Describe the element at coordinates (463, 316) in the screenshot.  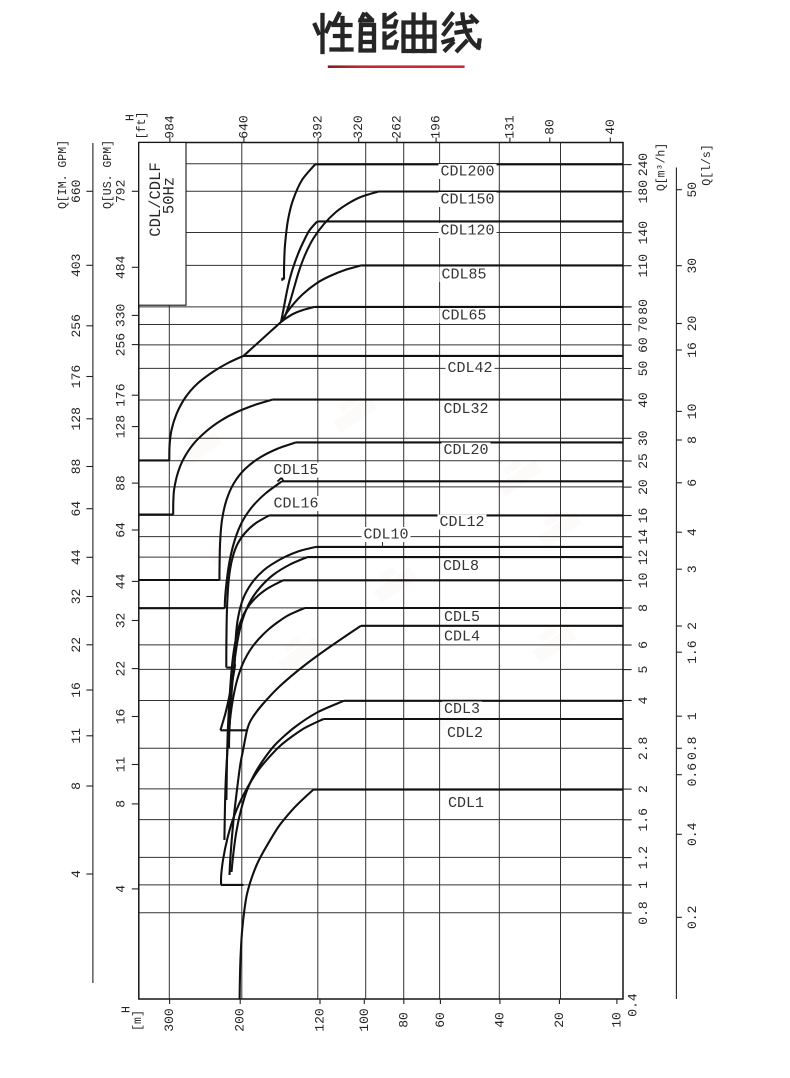
I see `svg-text: CDL65` at that location.